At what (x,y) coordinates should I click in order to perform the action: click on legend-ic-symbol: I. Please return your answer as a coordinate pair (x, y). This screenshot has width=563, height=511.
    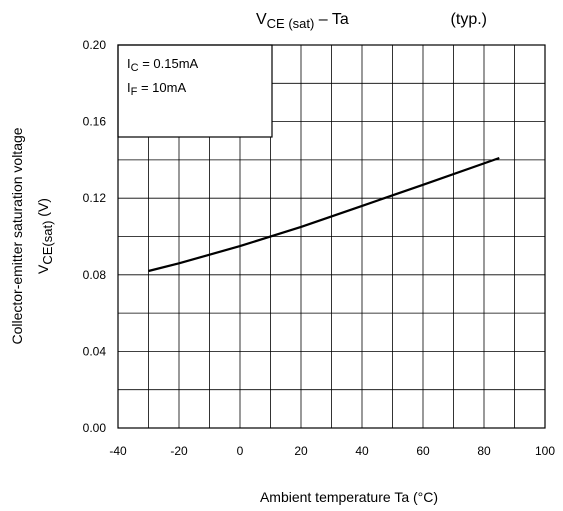
    Looking at the image, I should click on (129, 63).